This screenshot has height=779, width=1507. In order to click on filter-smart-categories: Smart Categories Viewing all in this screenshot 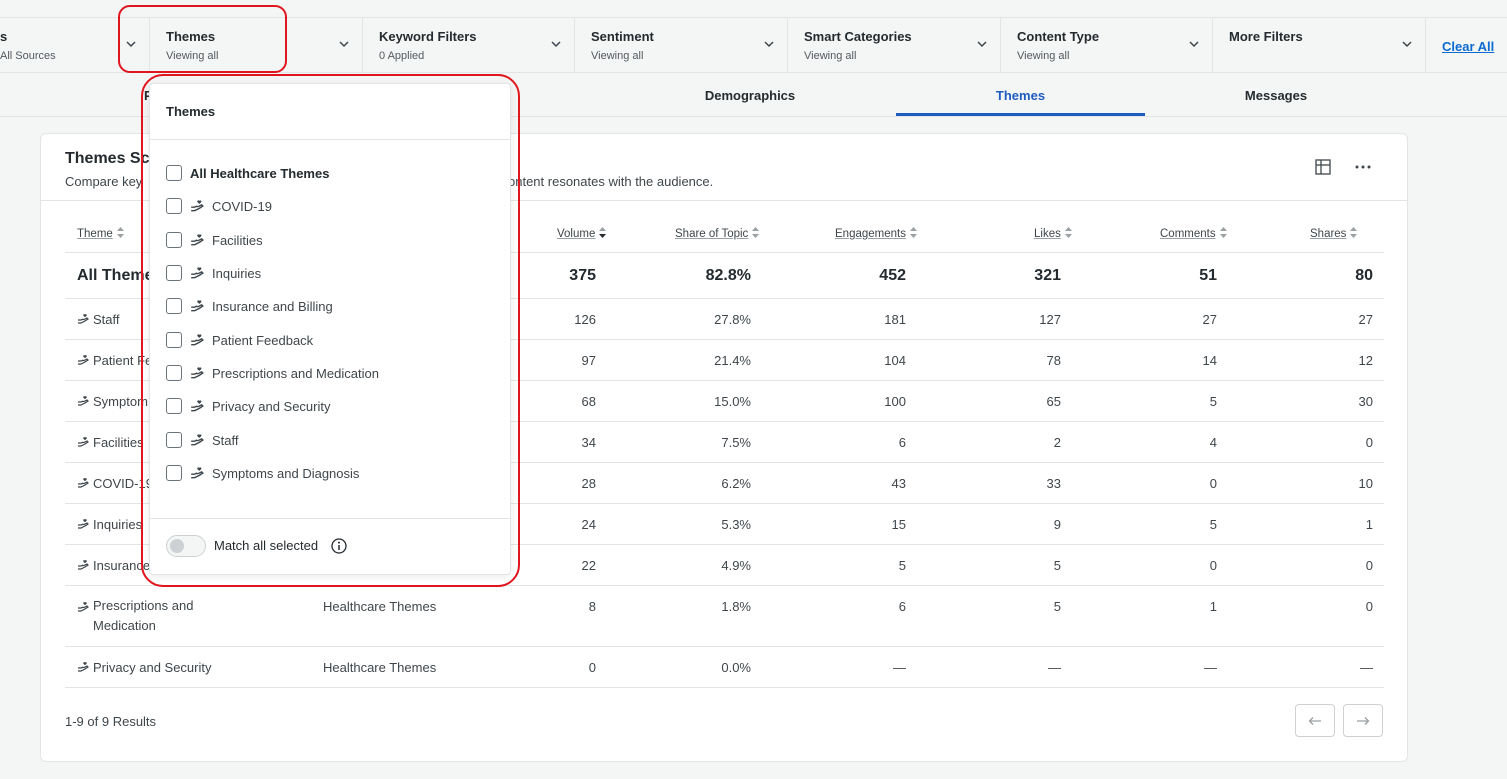, I will do `click(894, 45)`.